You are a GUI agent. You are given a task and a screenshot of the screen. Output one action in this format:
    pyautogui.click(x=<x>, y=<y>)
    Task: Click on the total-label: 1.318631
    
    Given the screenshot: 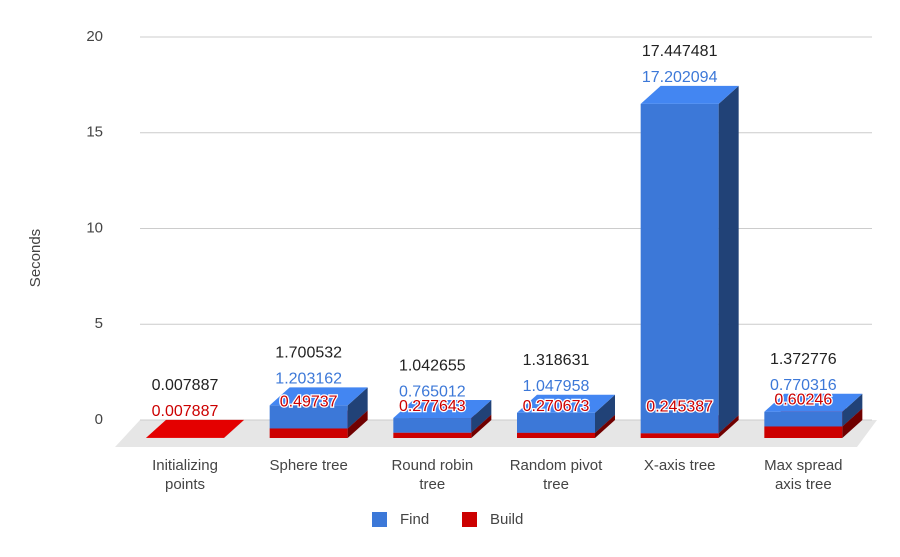 What is the action you would take?
    pyautogui.click(x=556, y=360)
    